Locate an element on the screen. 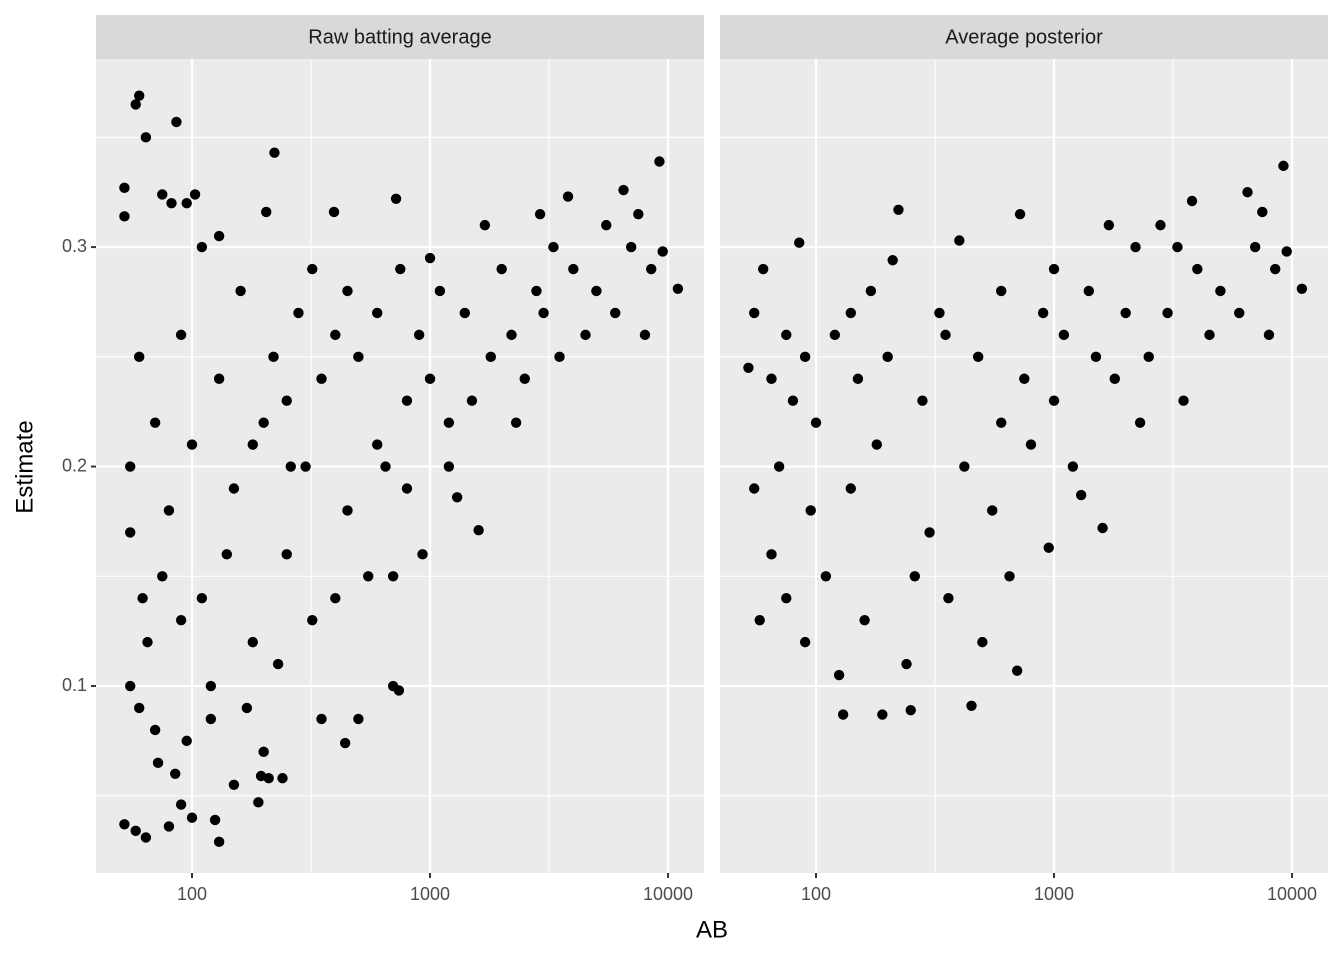  x-tick-label: 100 is located at coordinates (816, 894).